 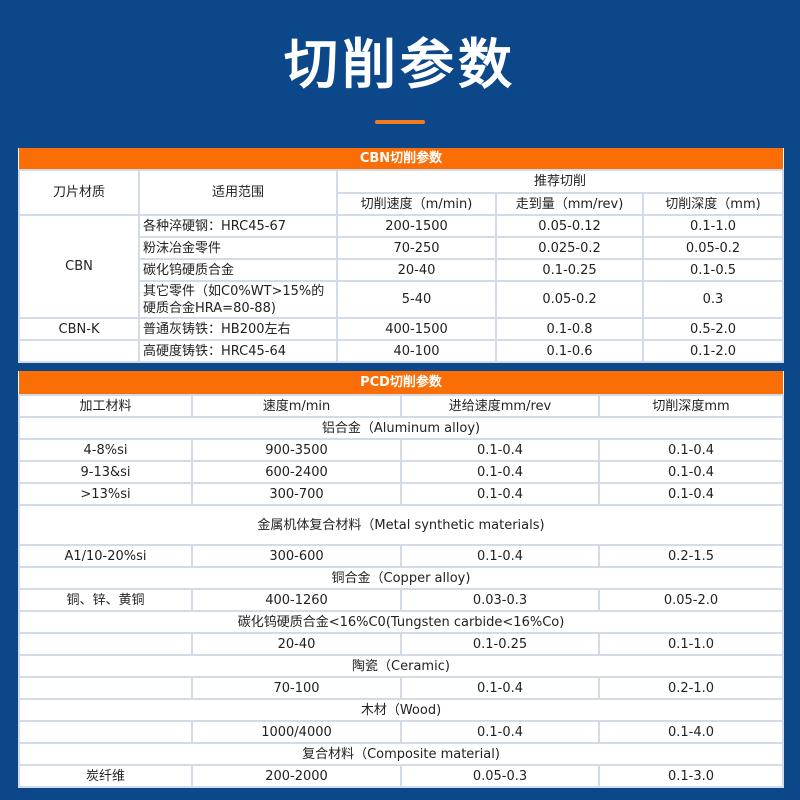 What do you see at coordinates (105, 776) in the screenshot?
I see `material-cell: 炭纤维` at bounding box center [105, 776].